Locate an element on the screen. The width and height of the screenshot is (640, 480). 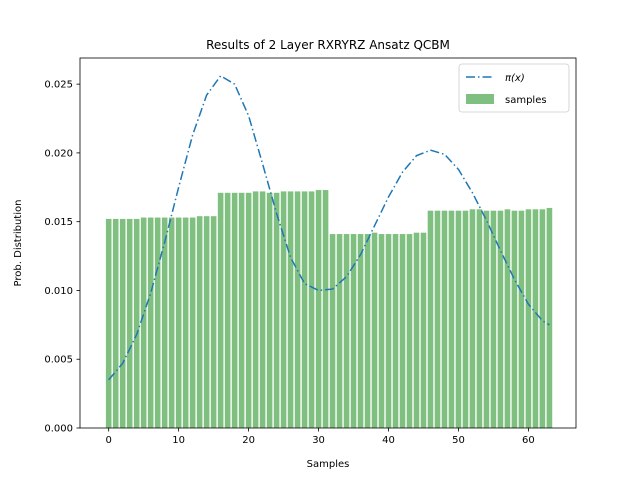
y-tick-label: 0.015 is located at coordinates (58, 222).